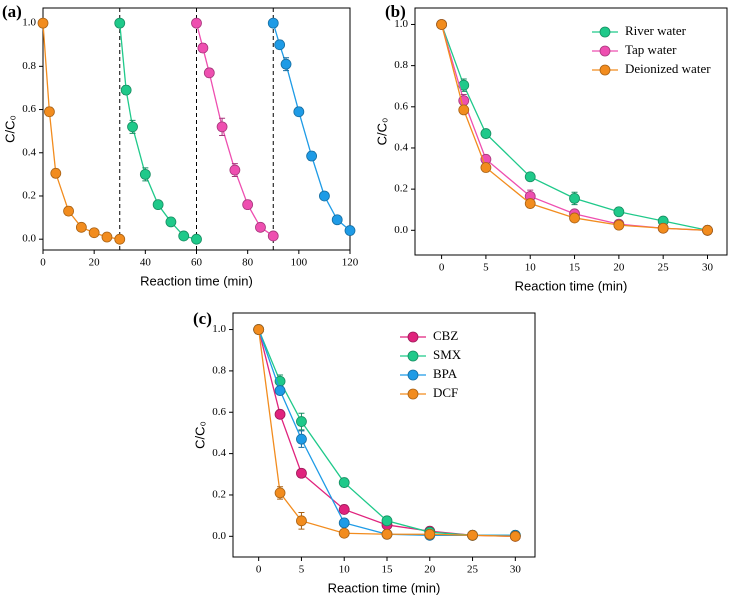 The image size is (733, 599). What do you see at coordinates (197, 263) in the screenshot?
I see `x-tick-label: 60` at bounding box center [197, 263].